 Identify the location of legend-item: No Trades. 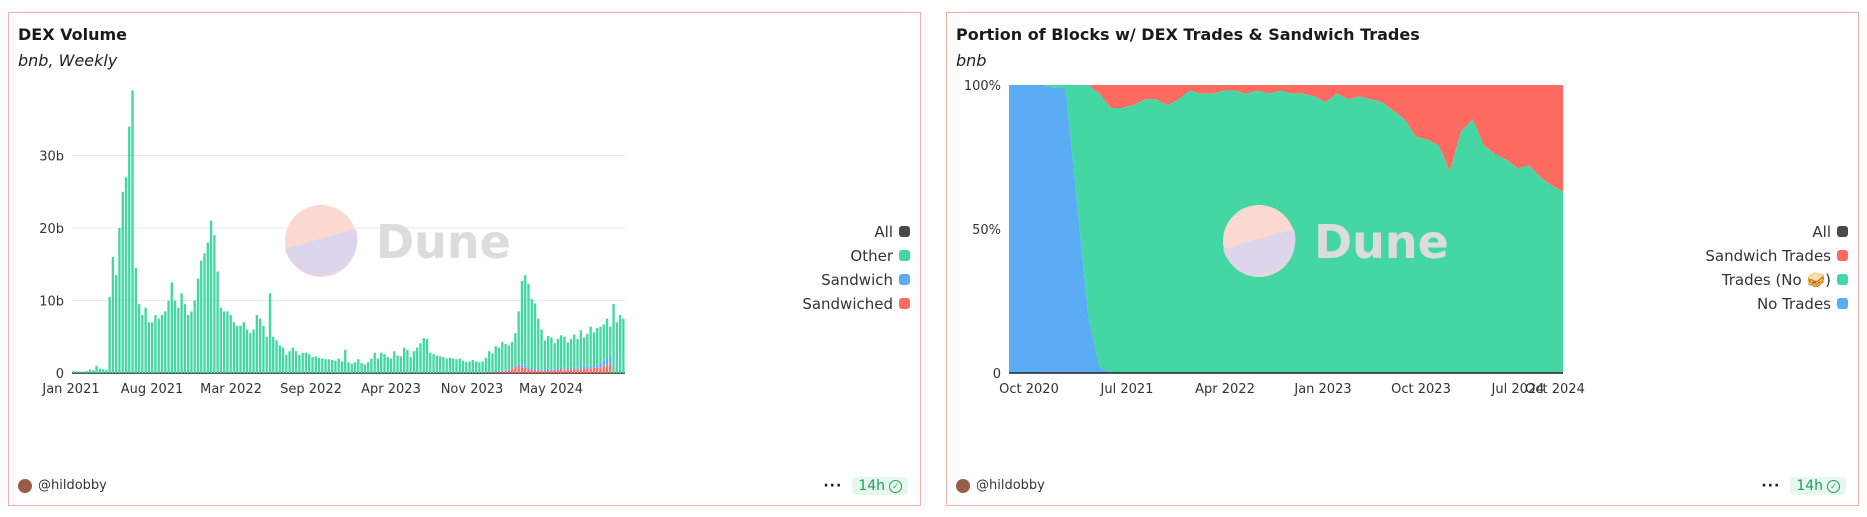
(1776, 304).